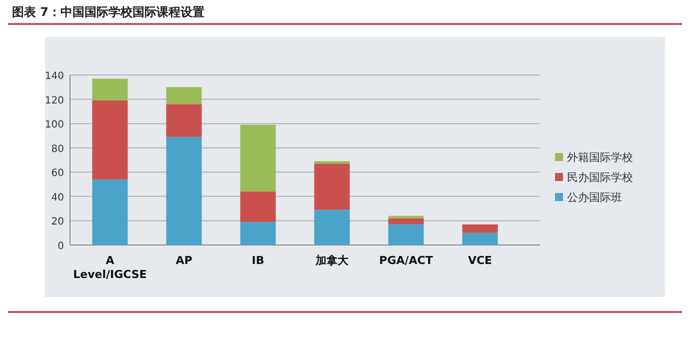 Image resolution: width=690 pixels, height=344 pixels. Describe the element at coordinates (54, 100) in the screenshot. I see `y-tick-label: 120` at that location.